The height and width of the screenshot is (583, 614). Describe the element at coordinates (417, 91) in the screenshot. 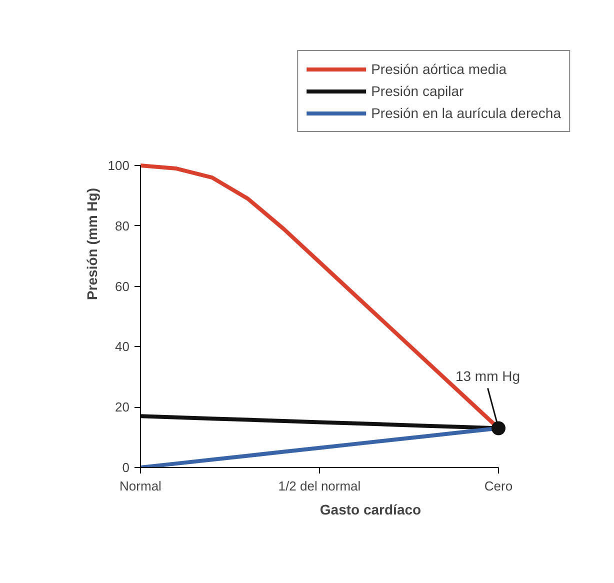

I see `legend-label: Presión capilar` at that location.